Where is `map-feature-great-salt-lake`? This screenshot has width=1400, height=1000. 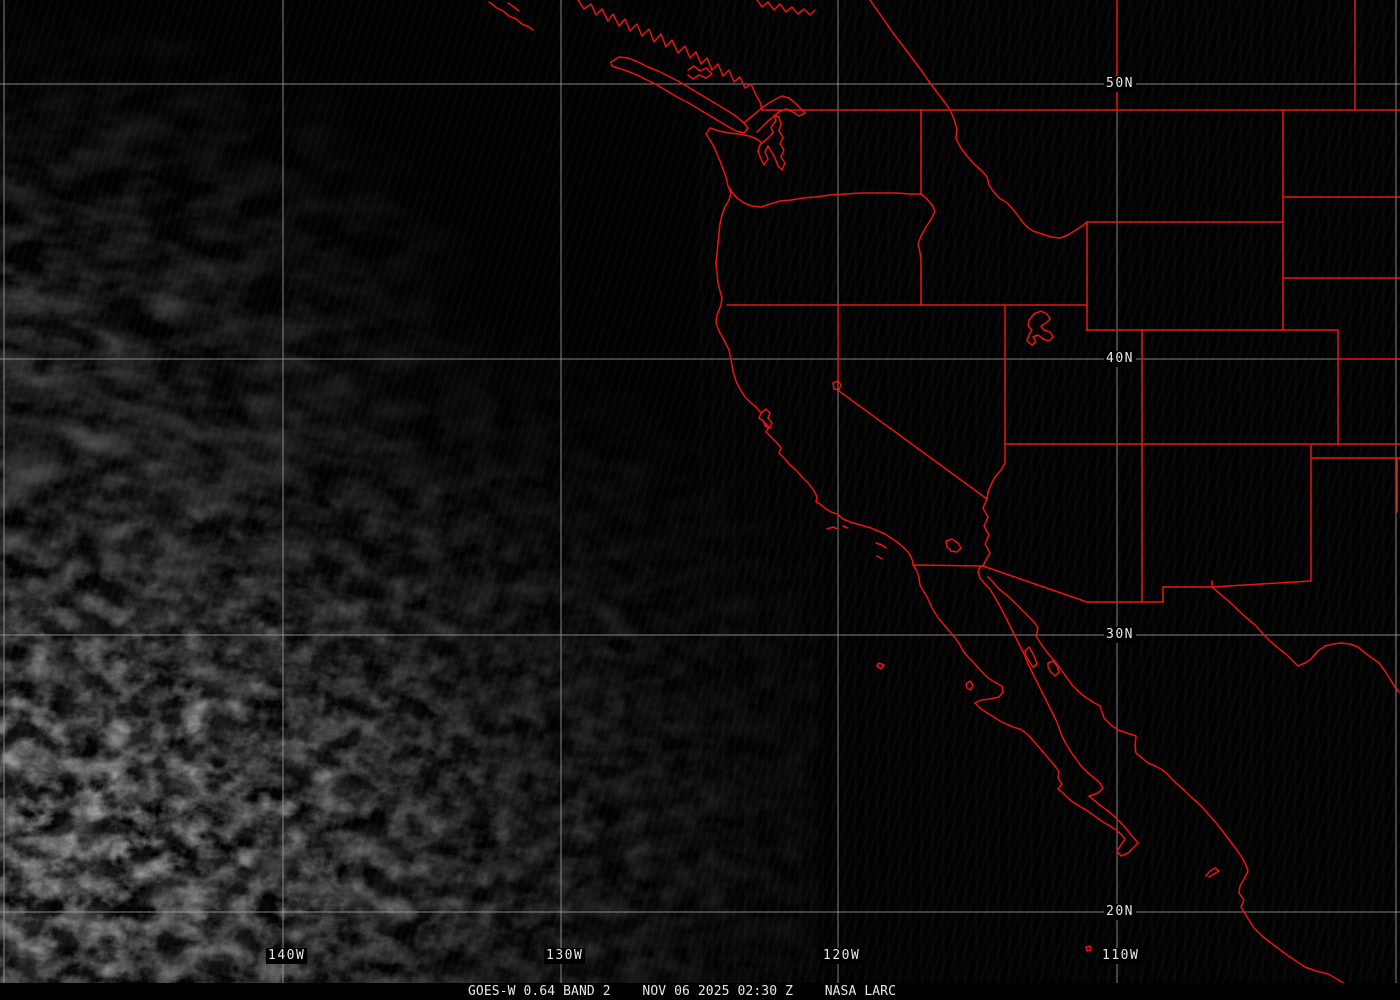 map-feature-great-salt-lake is located at coordinates (1040, 328).